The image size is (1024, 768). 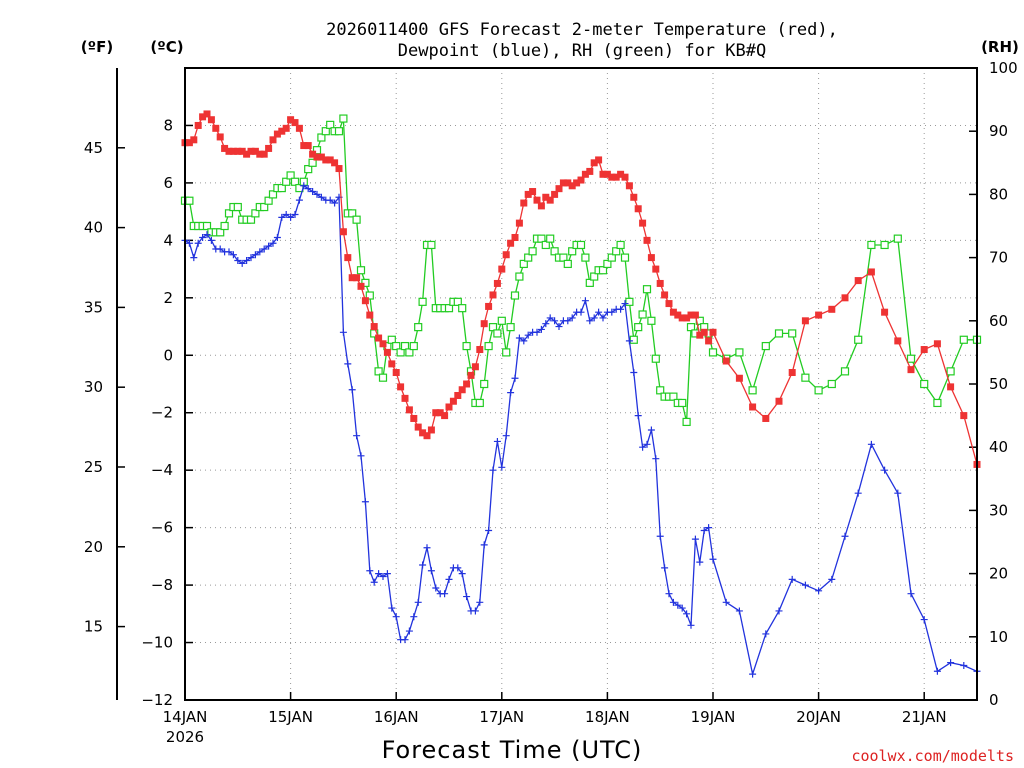 I want to click on x-axis-label: Forecast Time (UTC), so click(x=512, y=750).